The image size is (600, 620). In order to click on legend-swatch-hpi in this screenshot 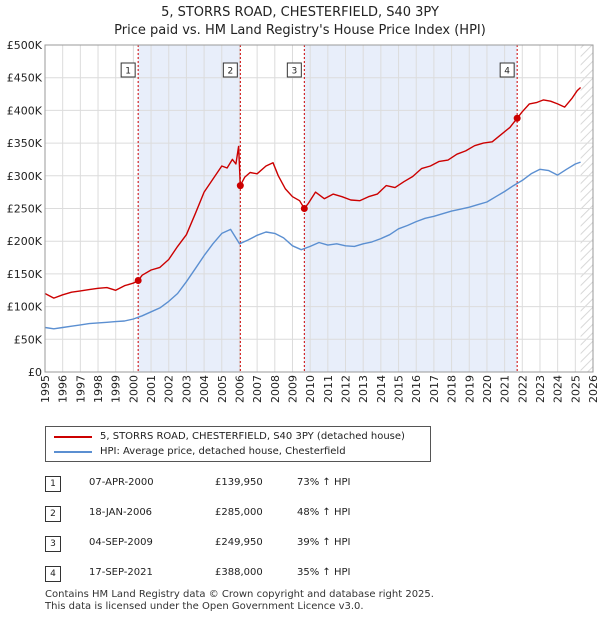, I will do `click(73, 452)`.